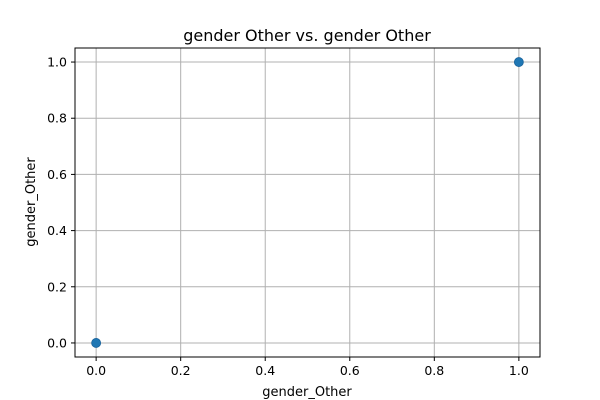 This screenshot has width=600, height=400. I want to click on x-tick-label: 0.0, so click(96, 370).